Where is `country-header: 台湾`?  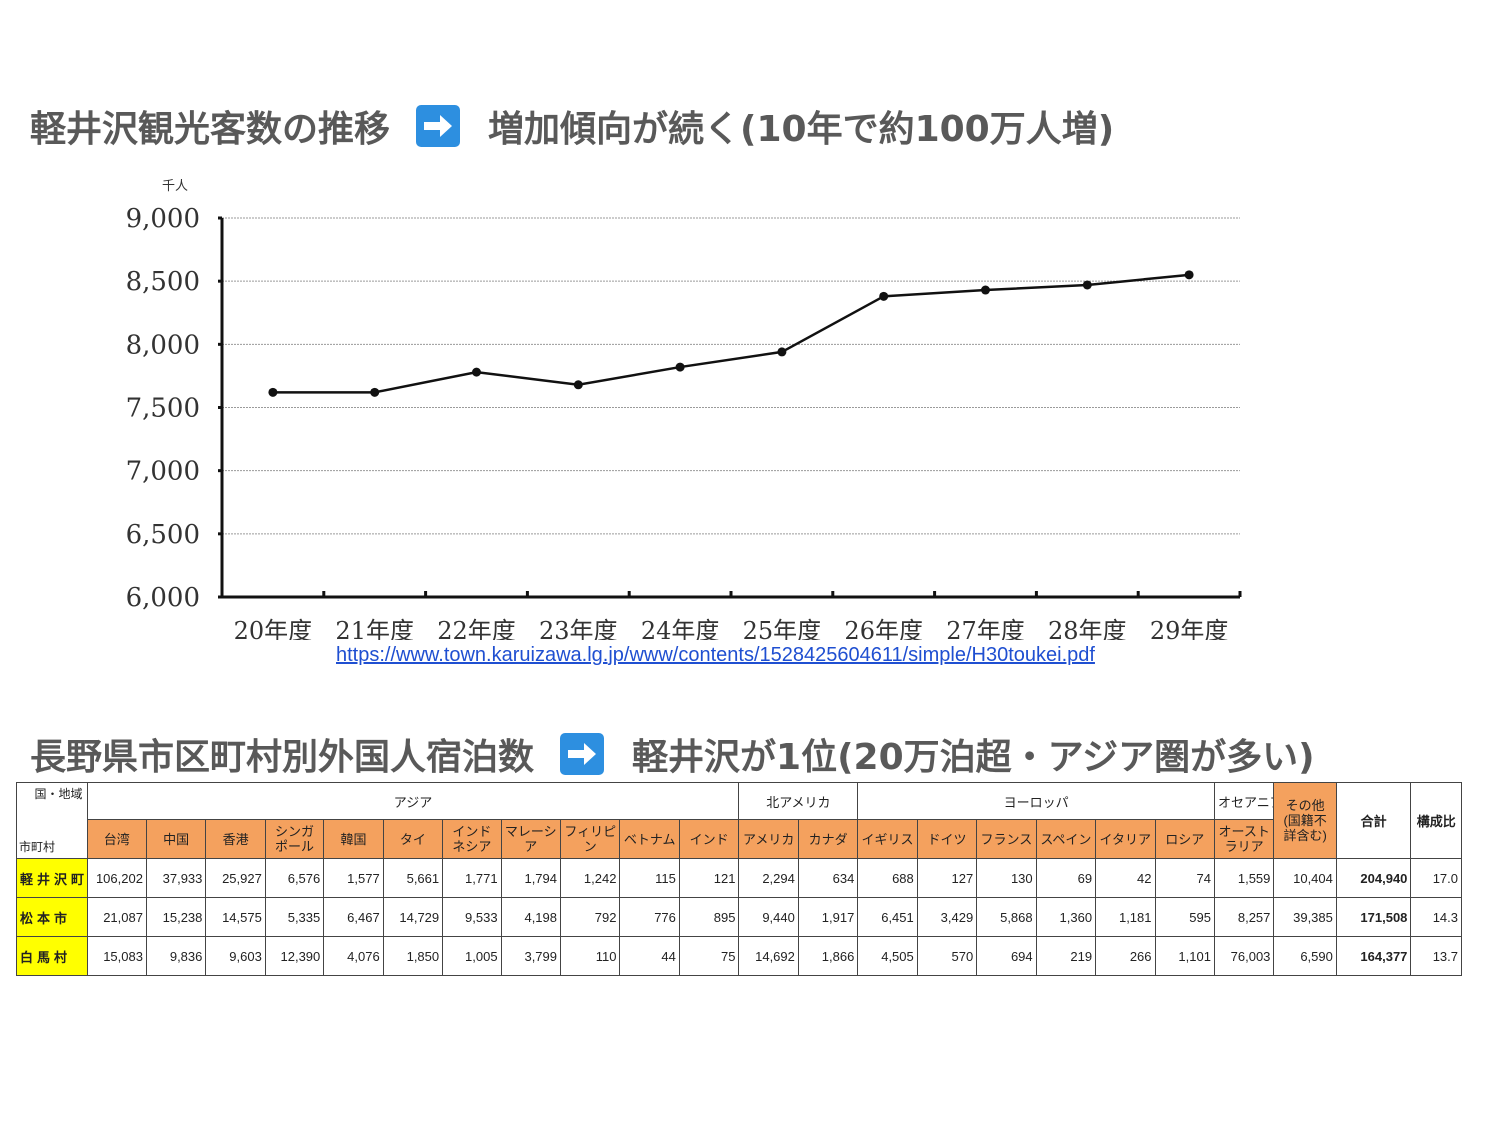
country-header: 台湾 is located at coordinates (116, 839).